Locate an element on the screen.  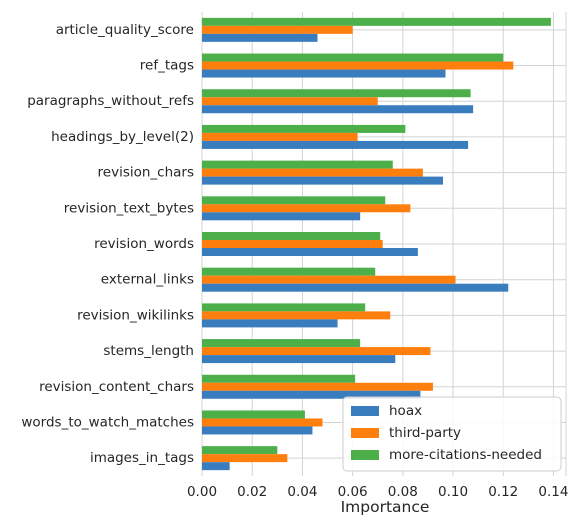
x-axis-title: Importance is located at coordinates (385, 506).